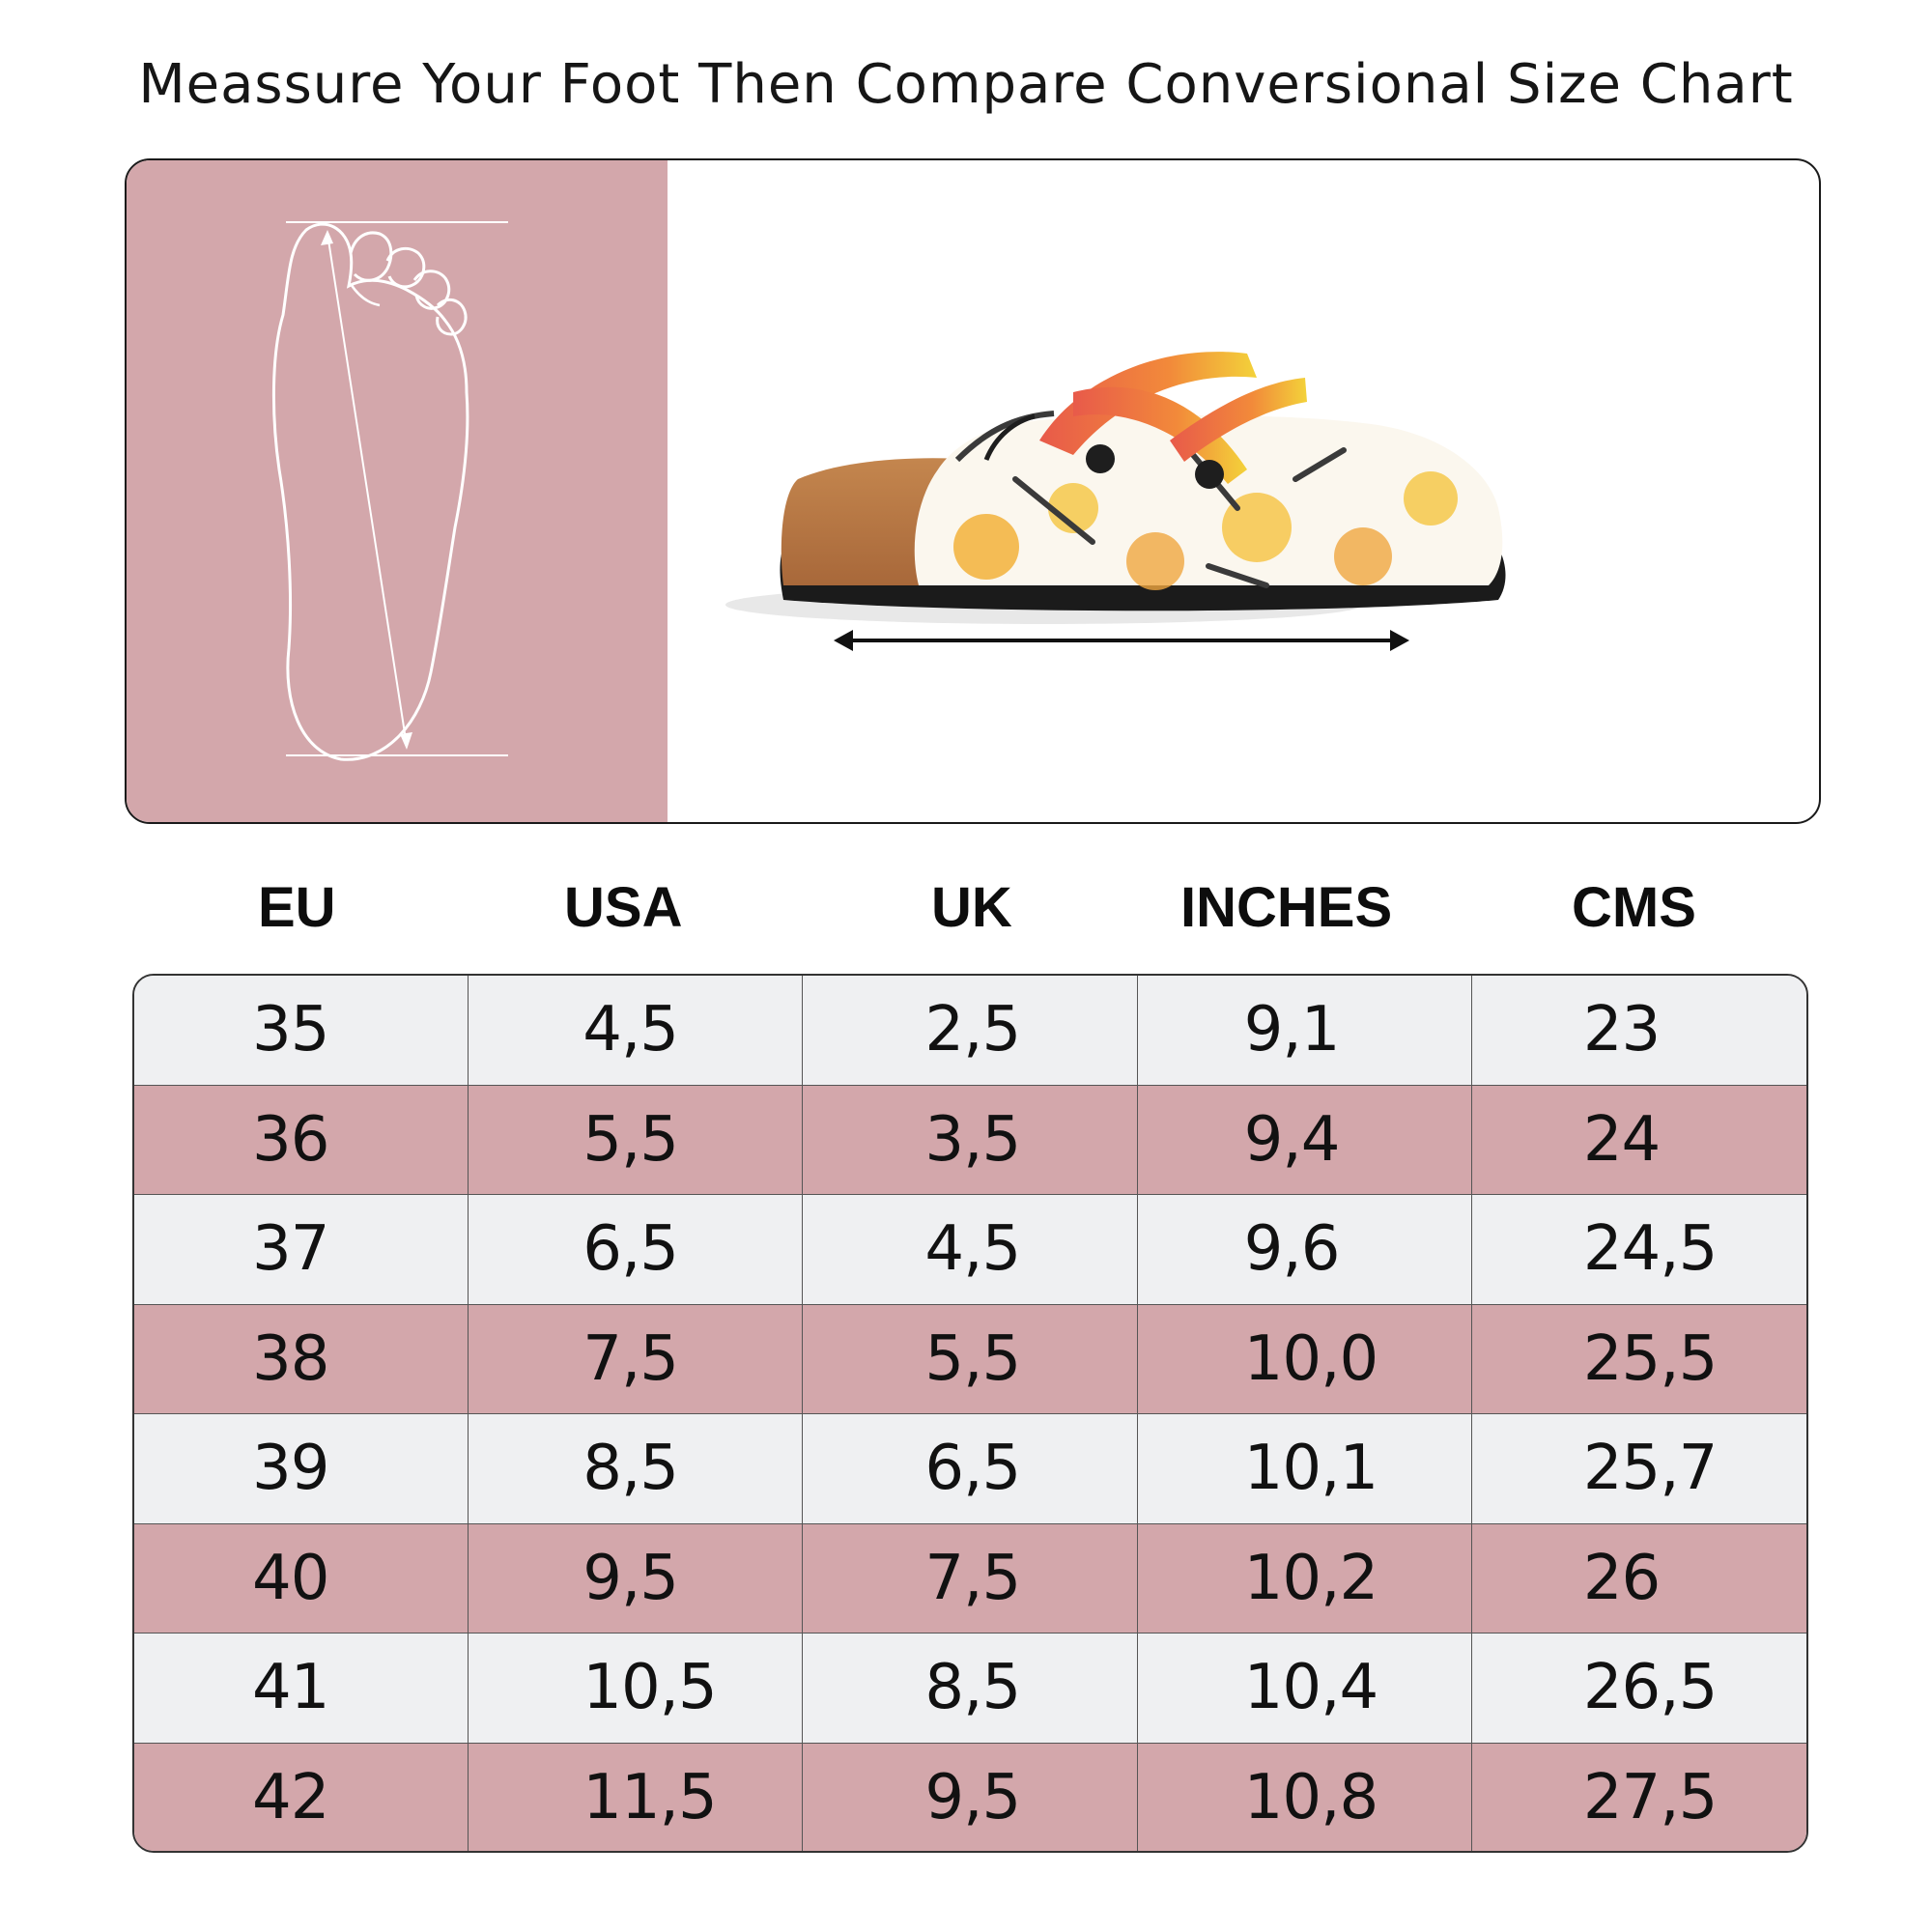 This screenshot has width=1932, height=1932. I want to click on cell-usa: 6,5, so click(636, 1249).